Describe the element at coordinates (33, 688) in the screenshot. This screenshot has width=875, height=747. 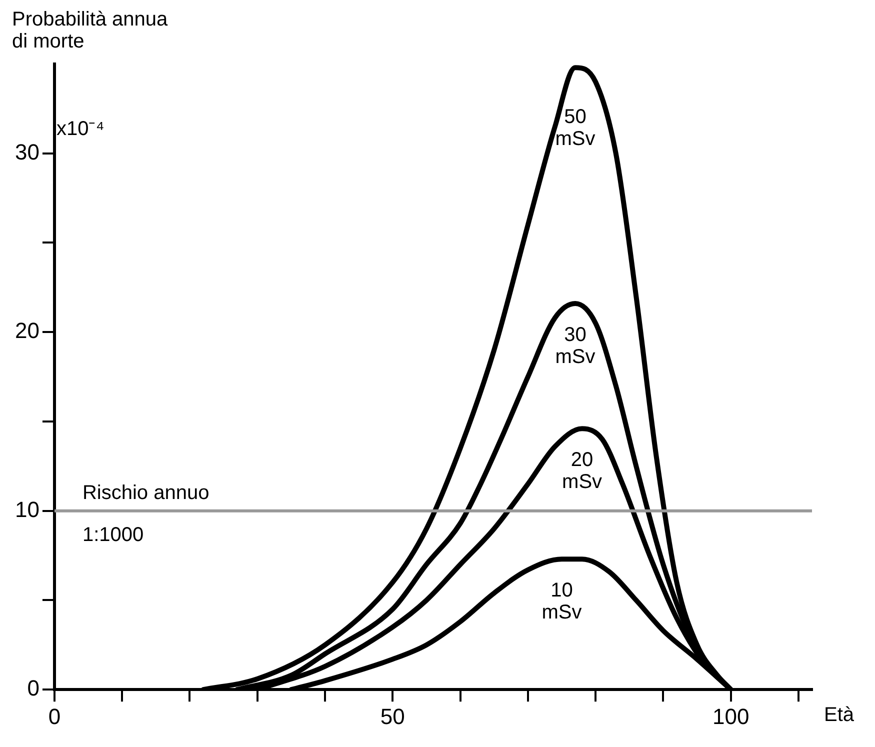
I see `y-tick-label: 0` at that location.